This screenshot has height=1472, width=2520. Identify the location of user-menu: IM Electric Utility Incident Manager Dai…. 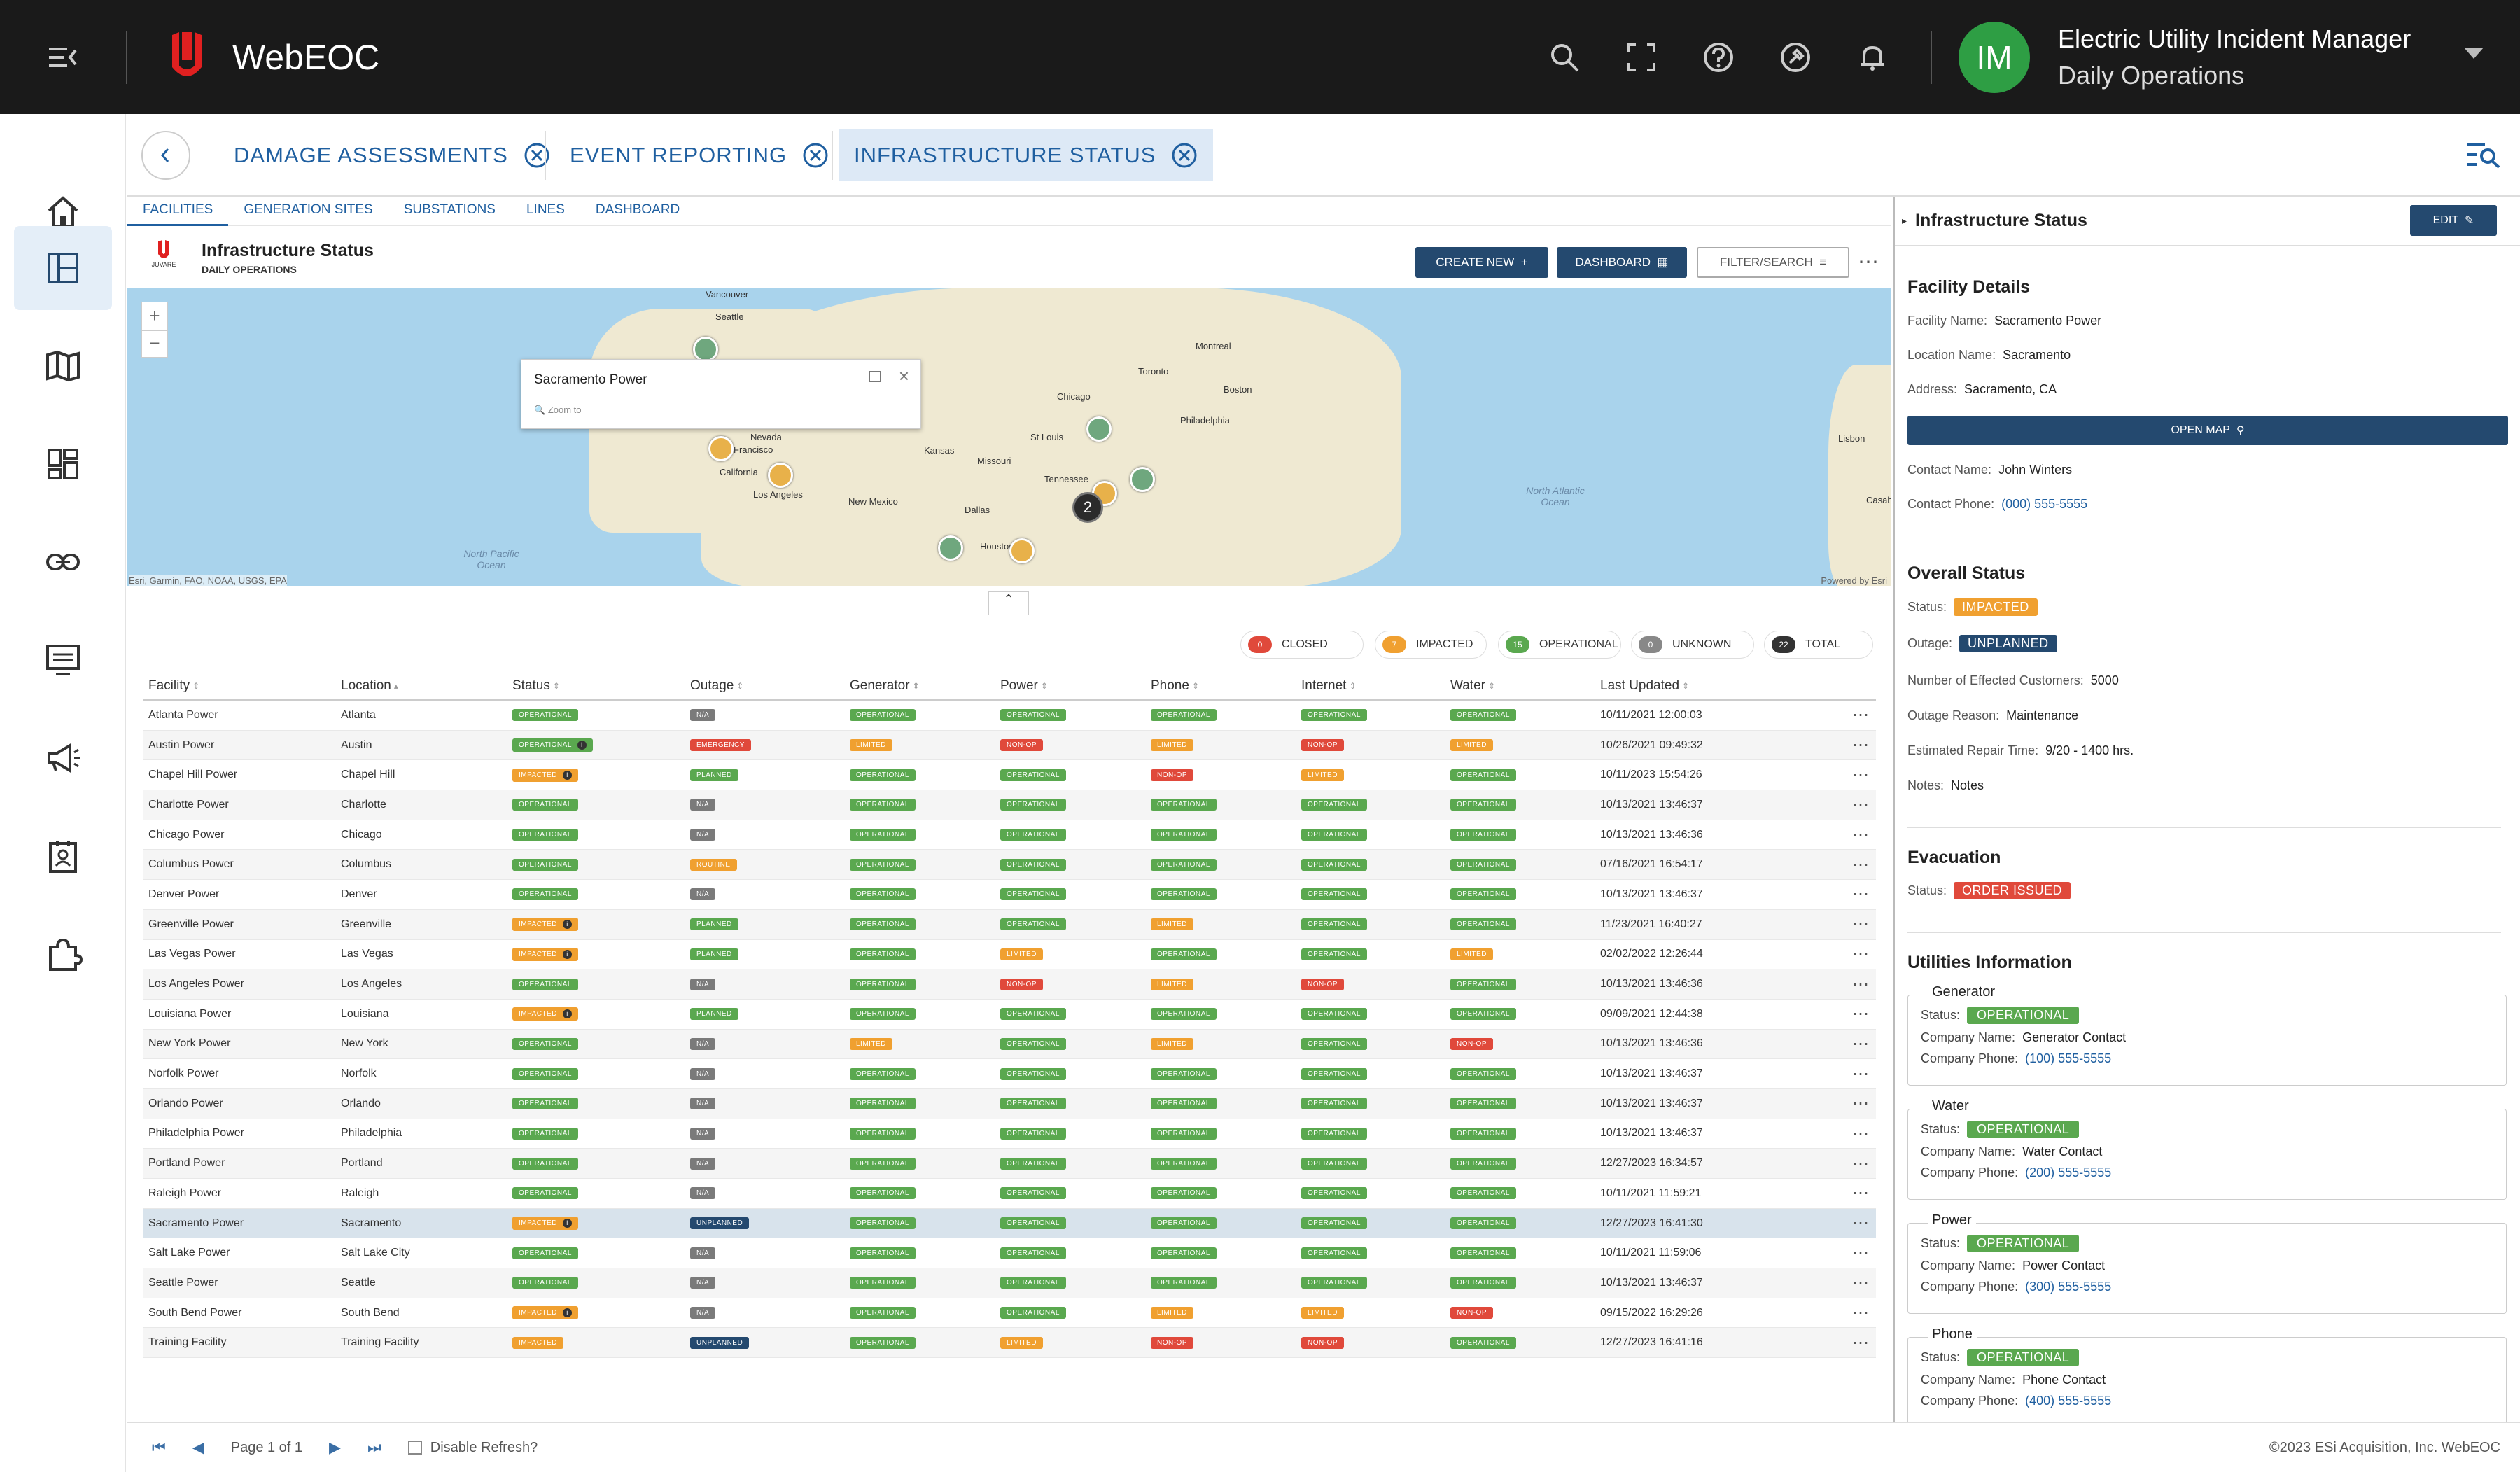
(2171, 57).